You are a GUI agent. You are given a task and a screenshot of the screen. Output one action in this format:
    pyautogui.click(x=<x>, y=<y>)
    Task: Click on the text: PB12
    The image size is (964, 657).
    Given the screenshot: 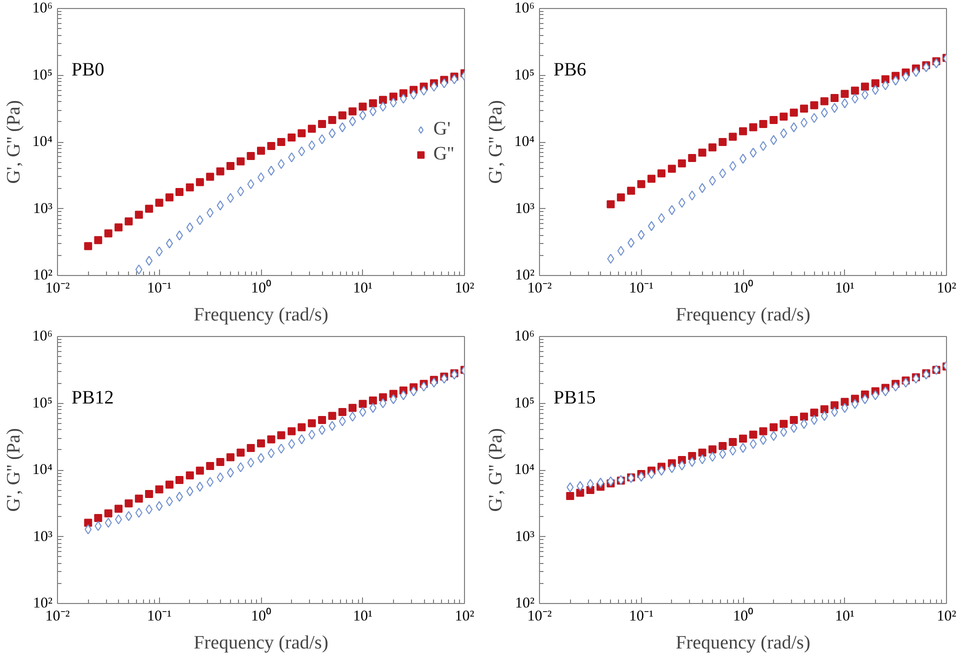 What is the action you would take?
    pyautogui.click(x=93, y=398)
    